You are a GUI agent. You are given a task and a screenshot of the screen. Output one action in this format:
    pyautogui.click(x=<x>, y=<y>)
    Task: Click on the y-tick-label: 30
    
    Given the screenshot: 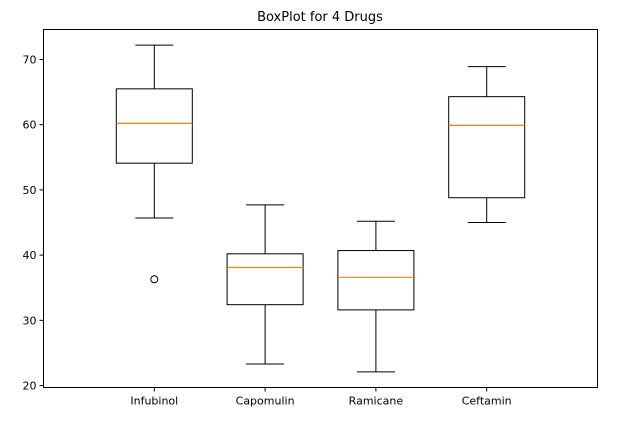 What is the action you would take?
    pyautogui.click(x=30, y=320)
    